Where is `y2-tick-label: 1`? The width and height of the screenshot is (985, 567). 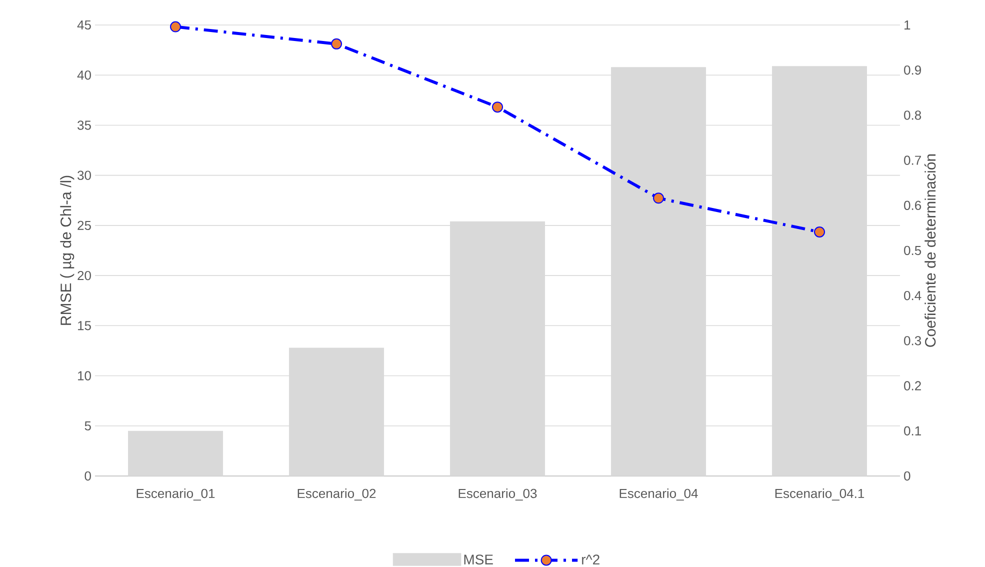
y2-tick-label: 1 is located at coordinates (907, 25).